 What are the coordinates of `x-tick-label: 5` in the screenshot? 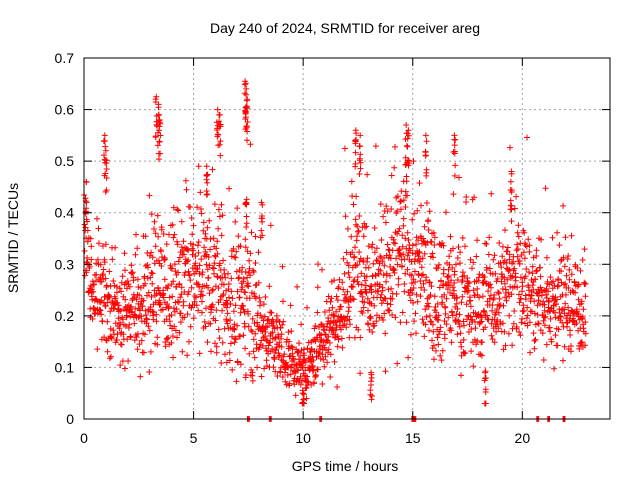 It's located at (194, 438).